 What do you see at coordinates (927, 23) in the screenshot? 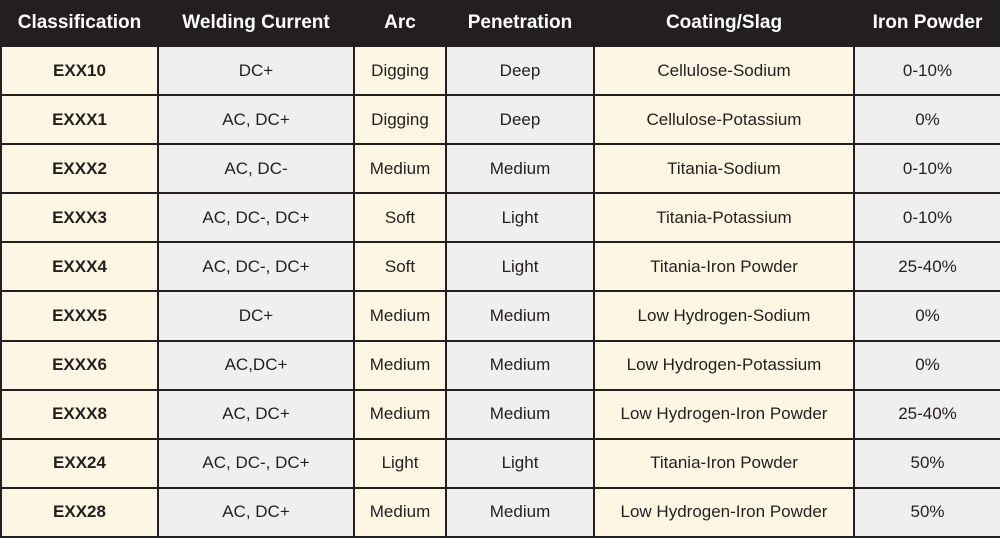
I see `header-iron-powder: Iron Powder` at bounding box center [927, 23].